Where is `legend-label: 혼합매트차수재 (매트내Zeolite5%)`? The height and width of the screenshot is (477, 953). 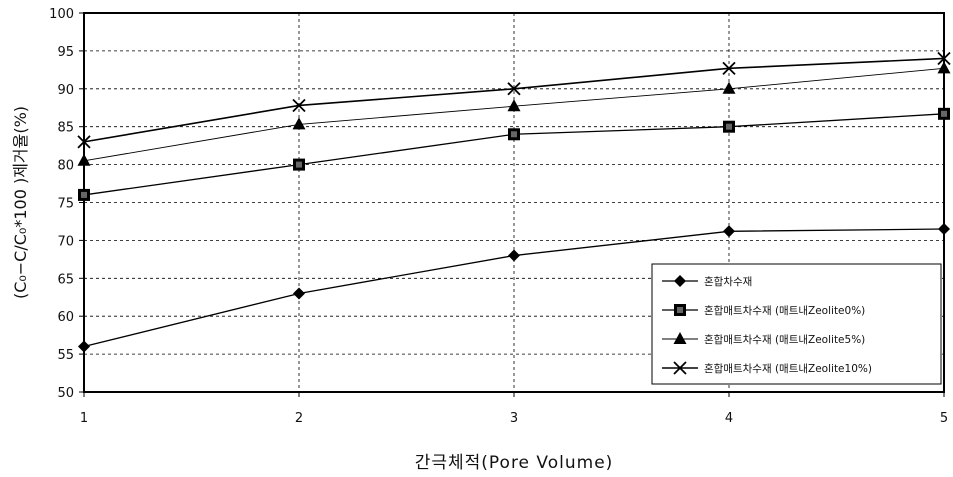
legend-label: 혼합매트차수재 (매트내Zeolite5%) is located at coordinates (784, 339).